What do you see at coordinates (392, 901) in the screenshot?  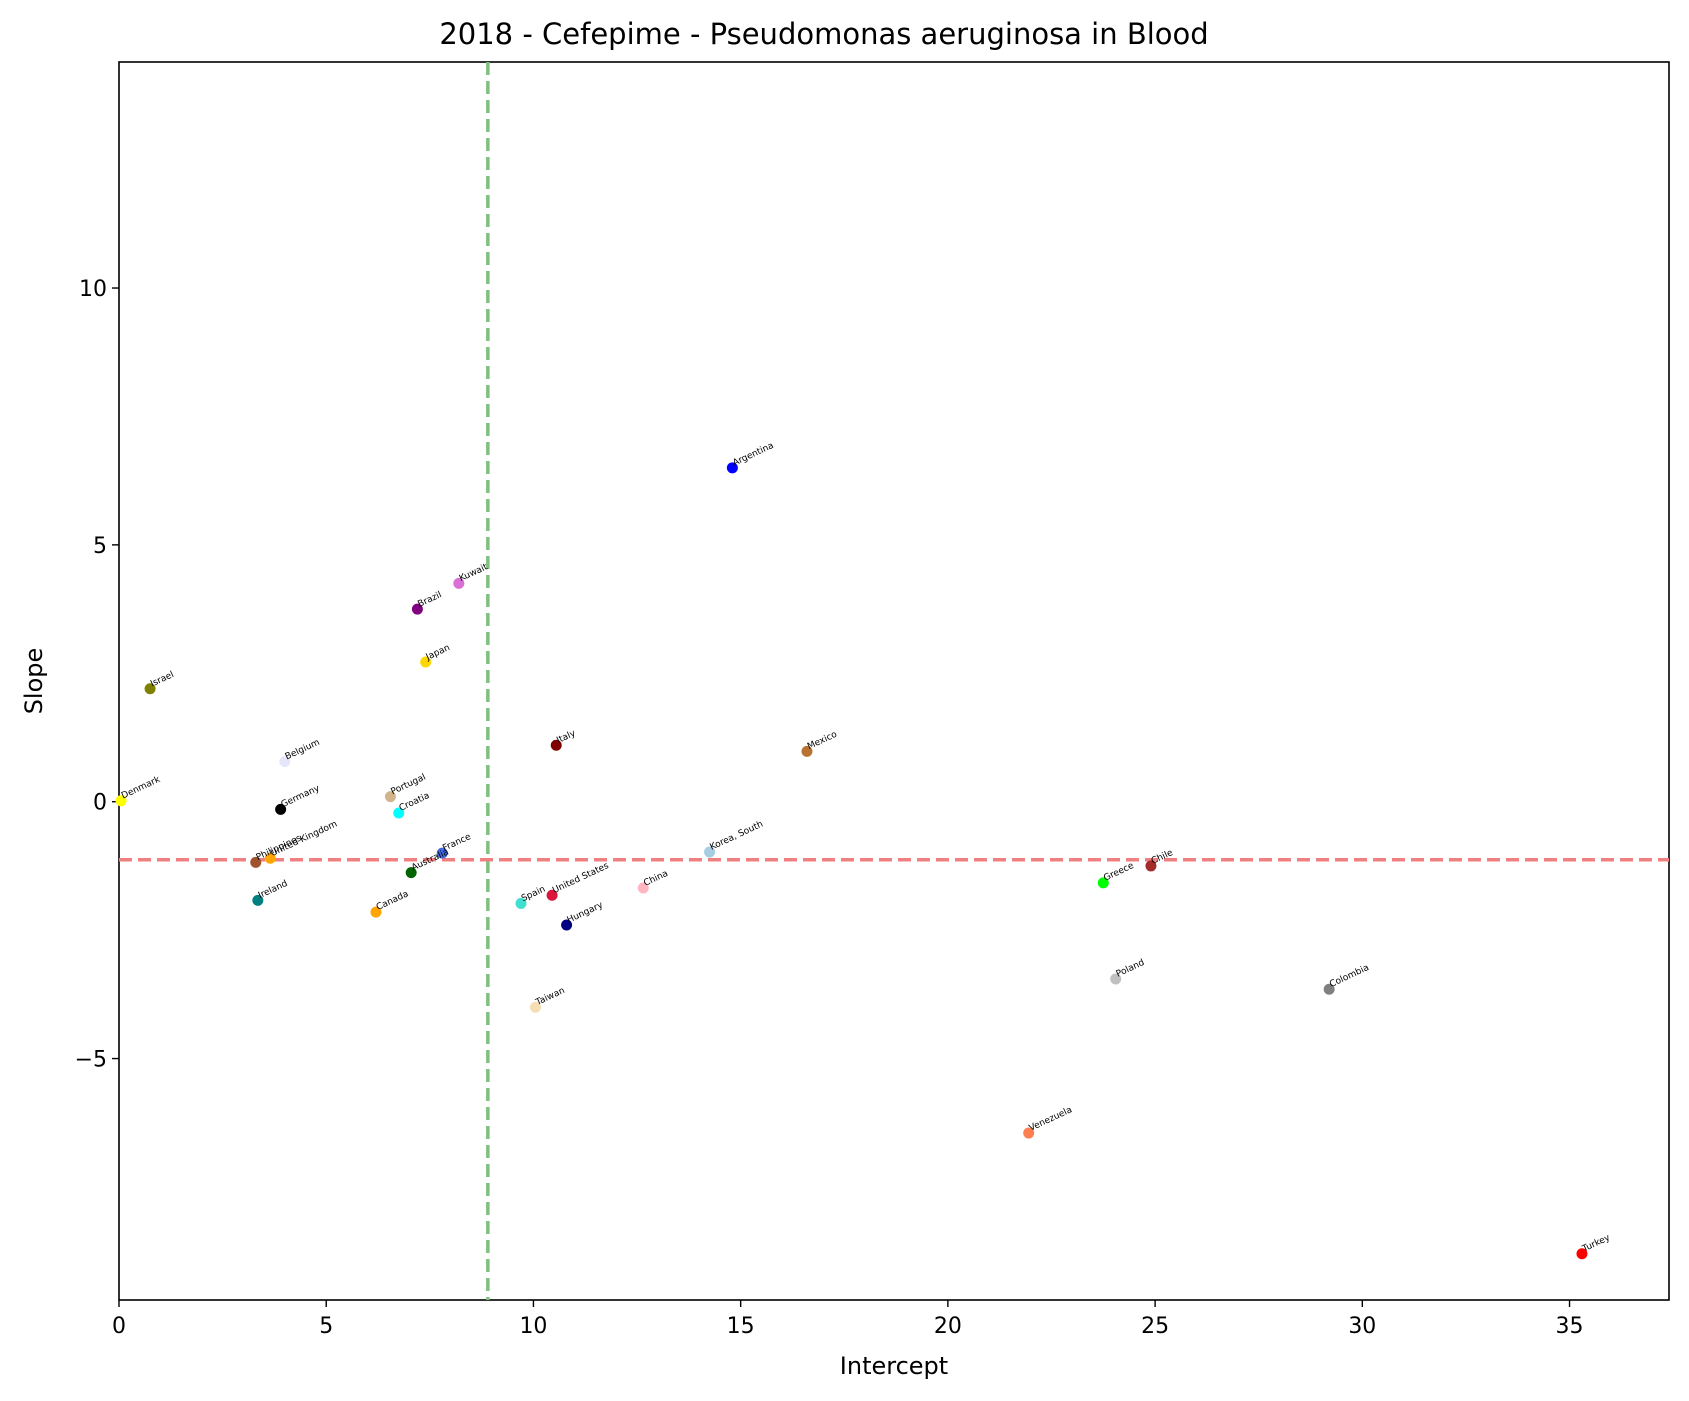 I see `data-point-label: Canada` at bounding box center [392, 901].